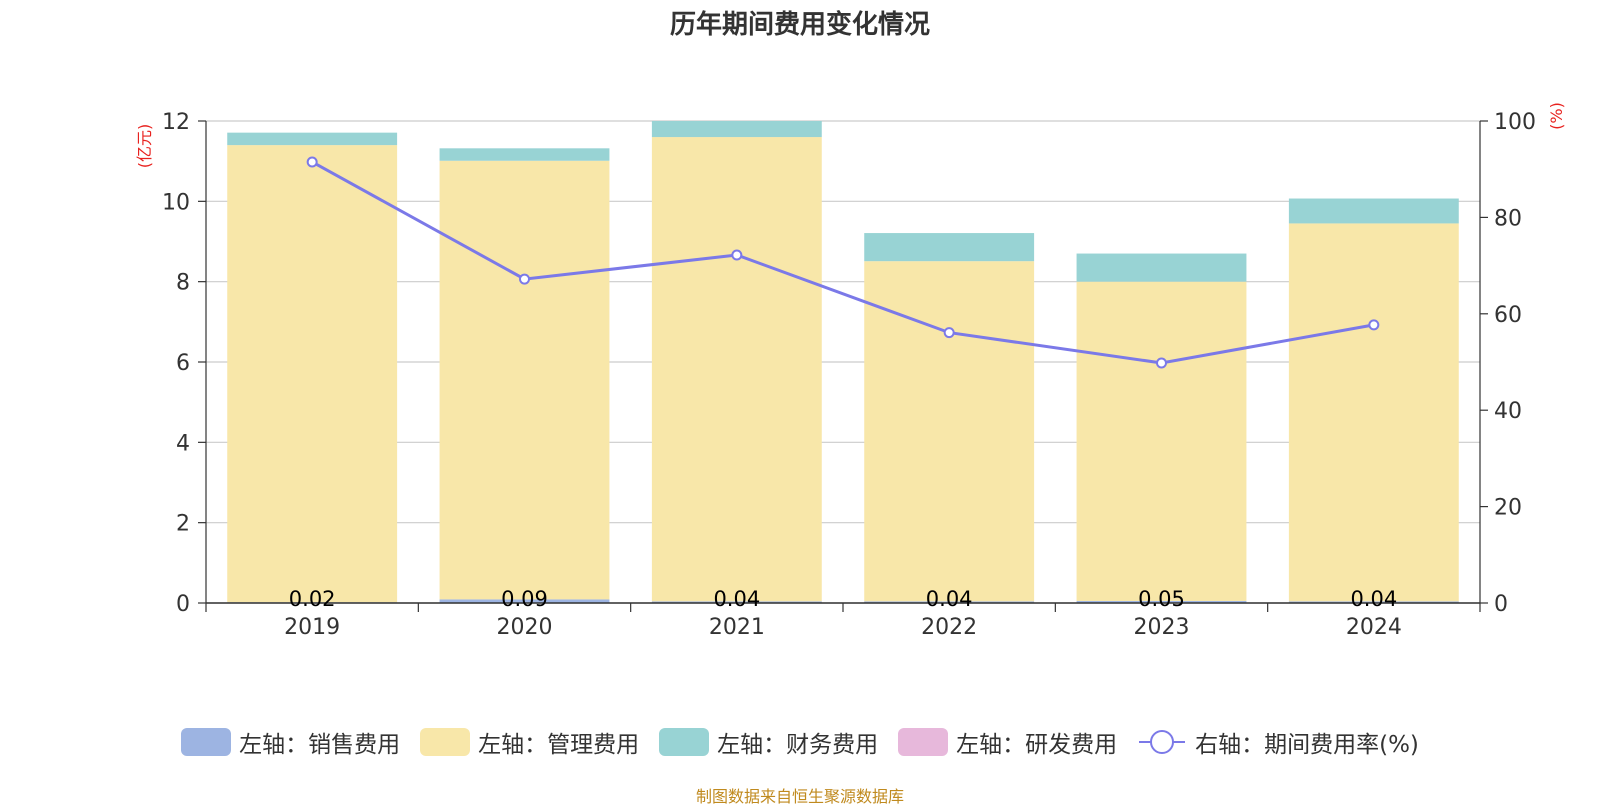 The height and width of the screenshot is (807, 1600). I want to click on legend-item: 左轴：财务费用, so click(768, 742).